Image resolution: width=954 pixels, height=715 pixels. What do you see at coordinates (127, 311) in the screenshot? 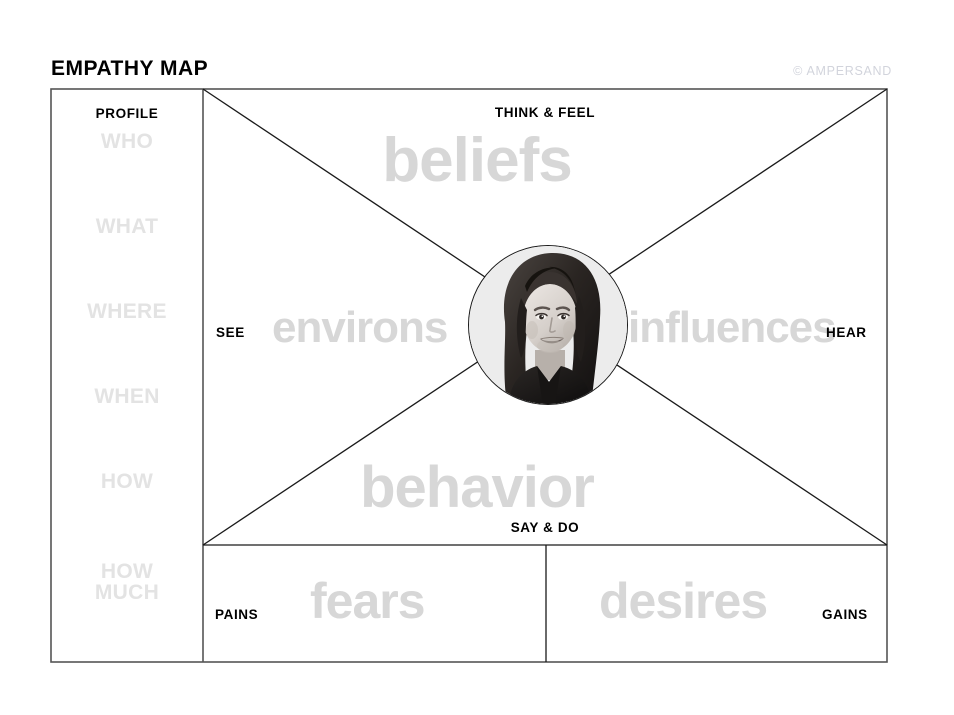
I see `sidebar-item-where: WHERE` at bounding box center [127, 311].